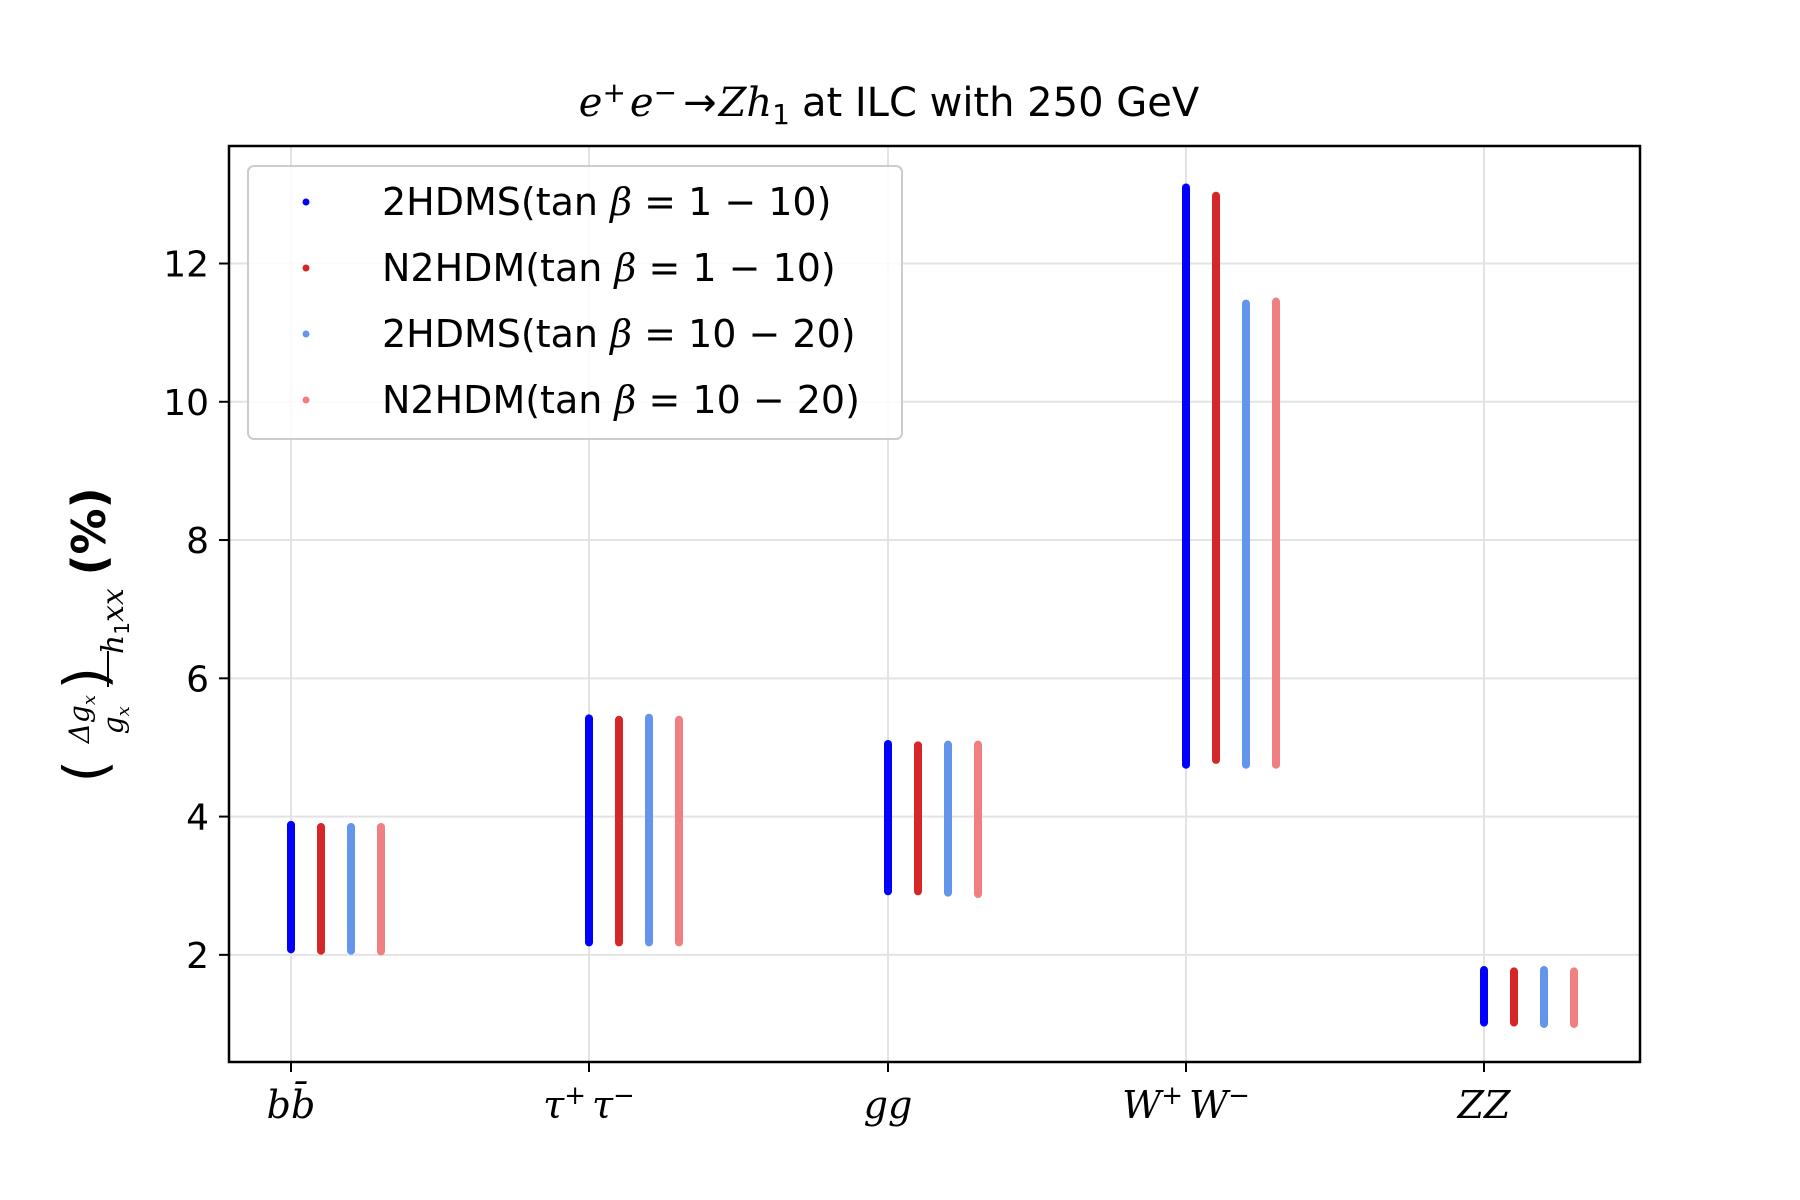 The height and width of the screenshot is (1200, 1800). Describe the element at coordinates (196, 611) in the screenshot. I see `y-axis: 2 4 6 8 10 12` at that location.